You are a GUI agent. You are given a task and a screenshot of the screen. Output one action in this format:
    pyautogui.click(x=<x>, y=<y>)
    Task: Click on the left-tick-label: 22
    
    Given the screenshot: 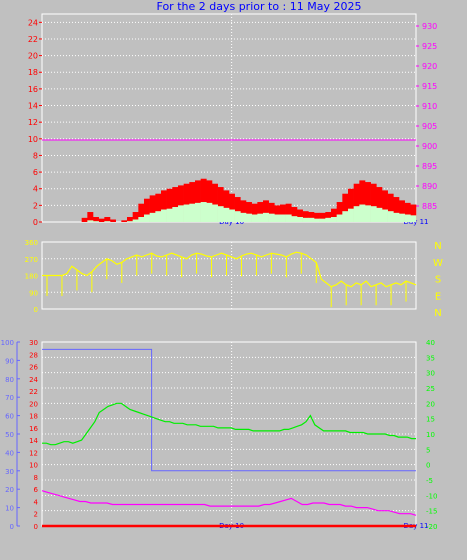 What is the action you would take?
    pyautogui.click(x=33, y=392)
    